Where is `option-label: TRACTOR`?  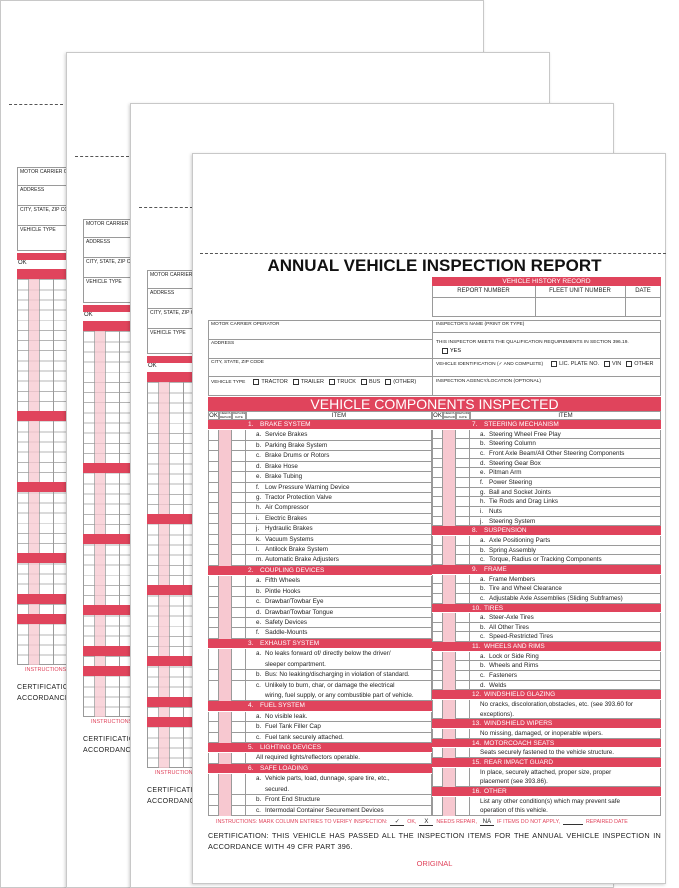
option-label: TRACTOR is located at coordinates (274, 382).